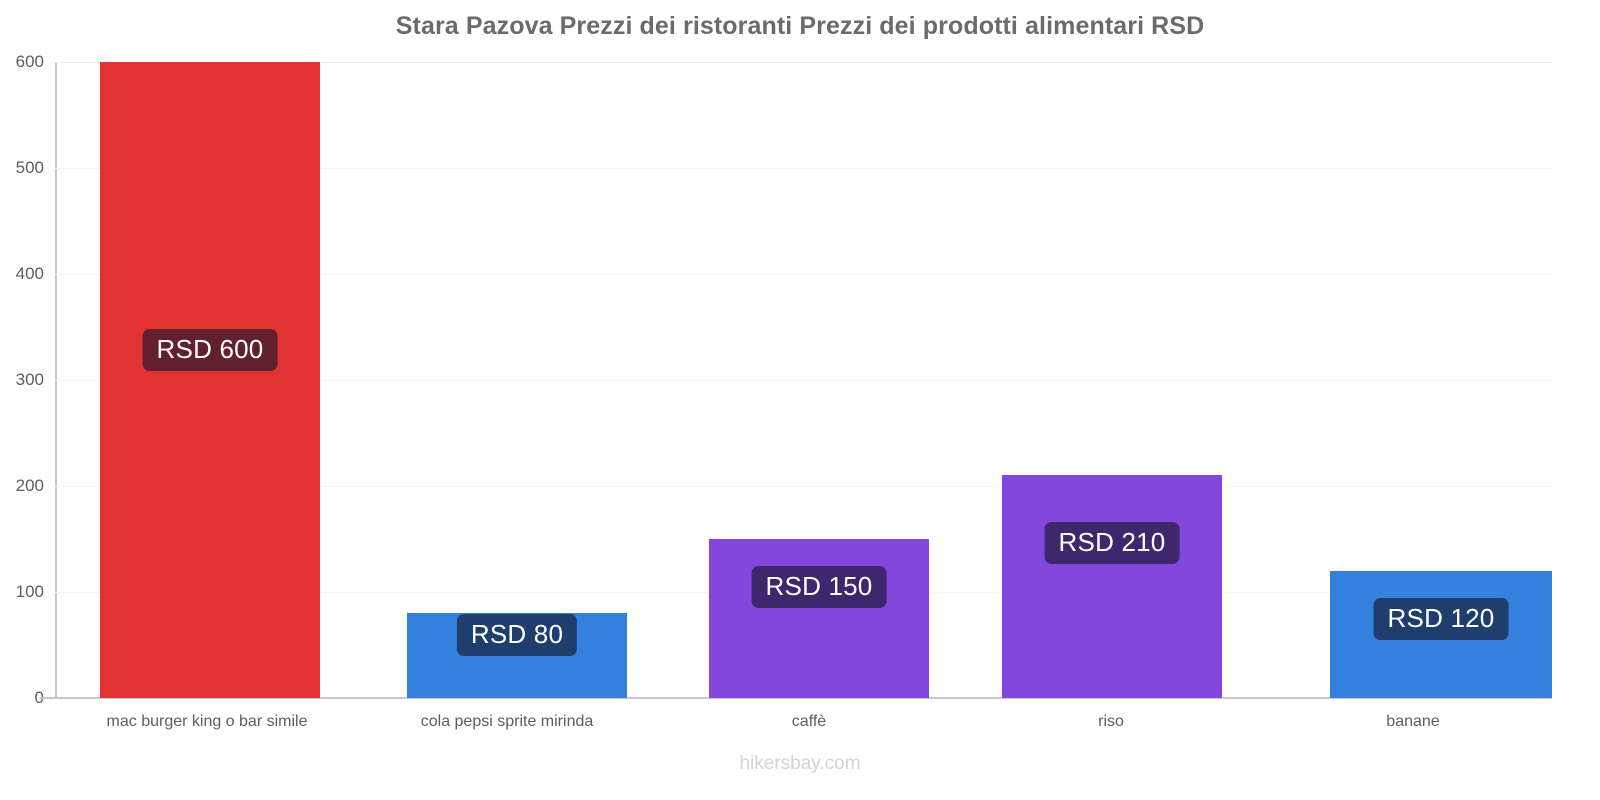  I want to click on y-tick-label-300: 300, so click(29, 379).